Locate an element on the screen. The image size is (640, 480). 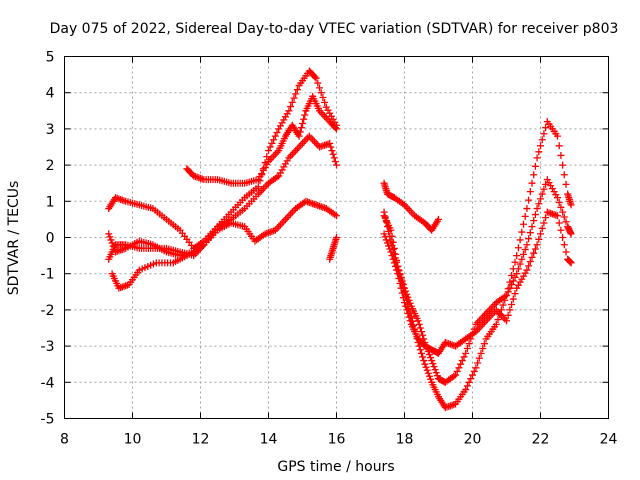
x-tick-label: 12 is located at coordinates (201, 440).